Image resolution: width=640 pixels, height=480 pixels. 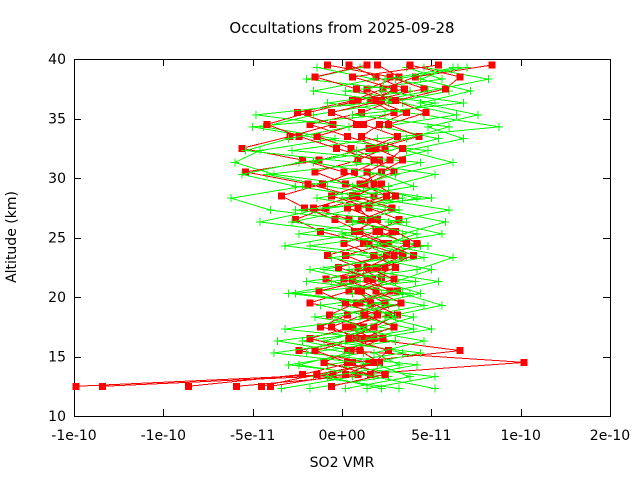 What do you see at coordinates (520, 436) in the screenshot?
I see `x-tick-label: 1e-10` at bounding box center [520, 436].